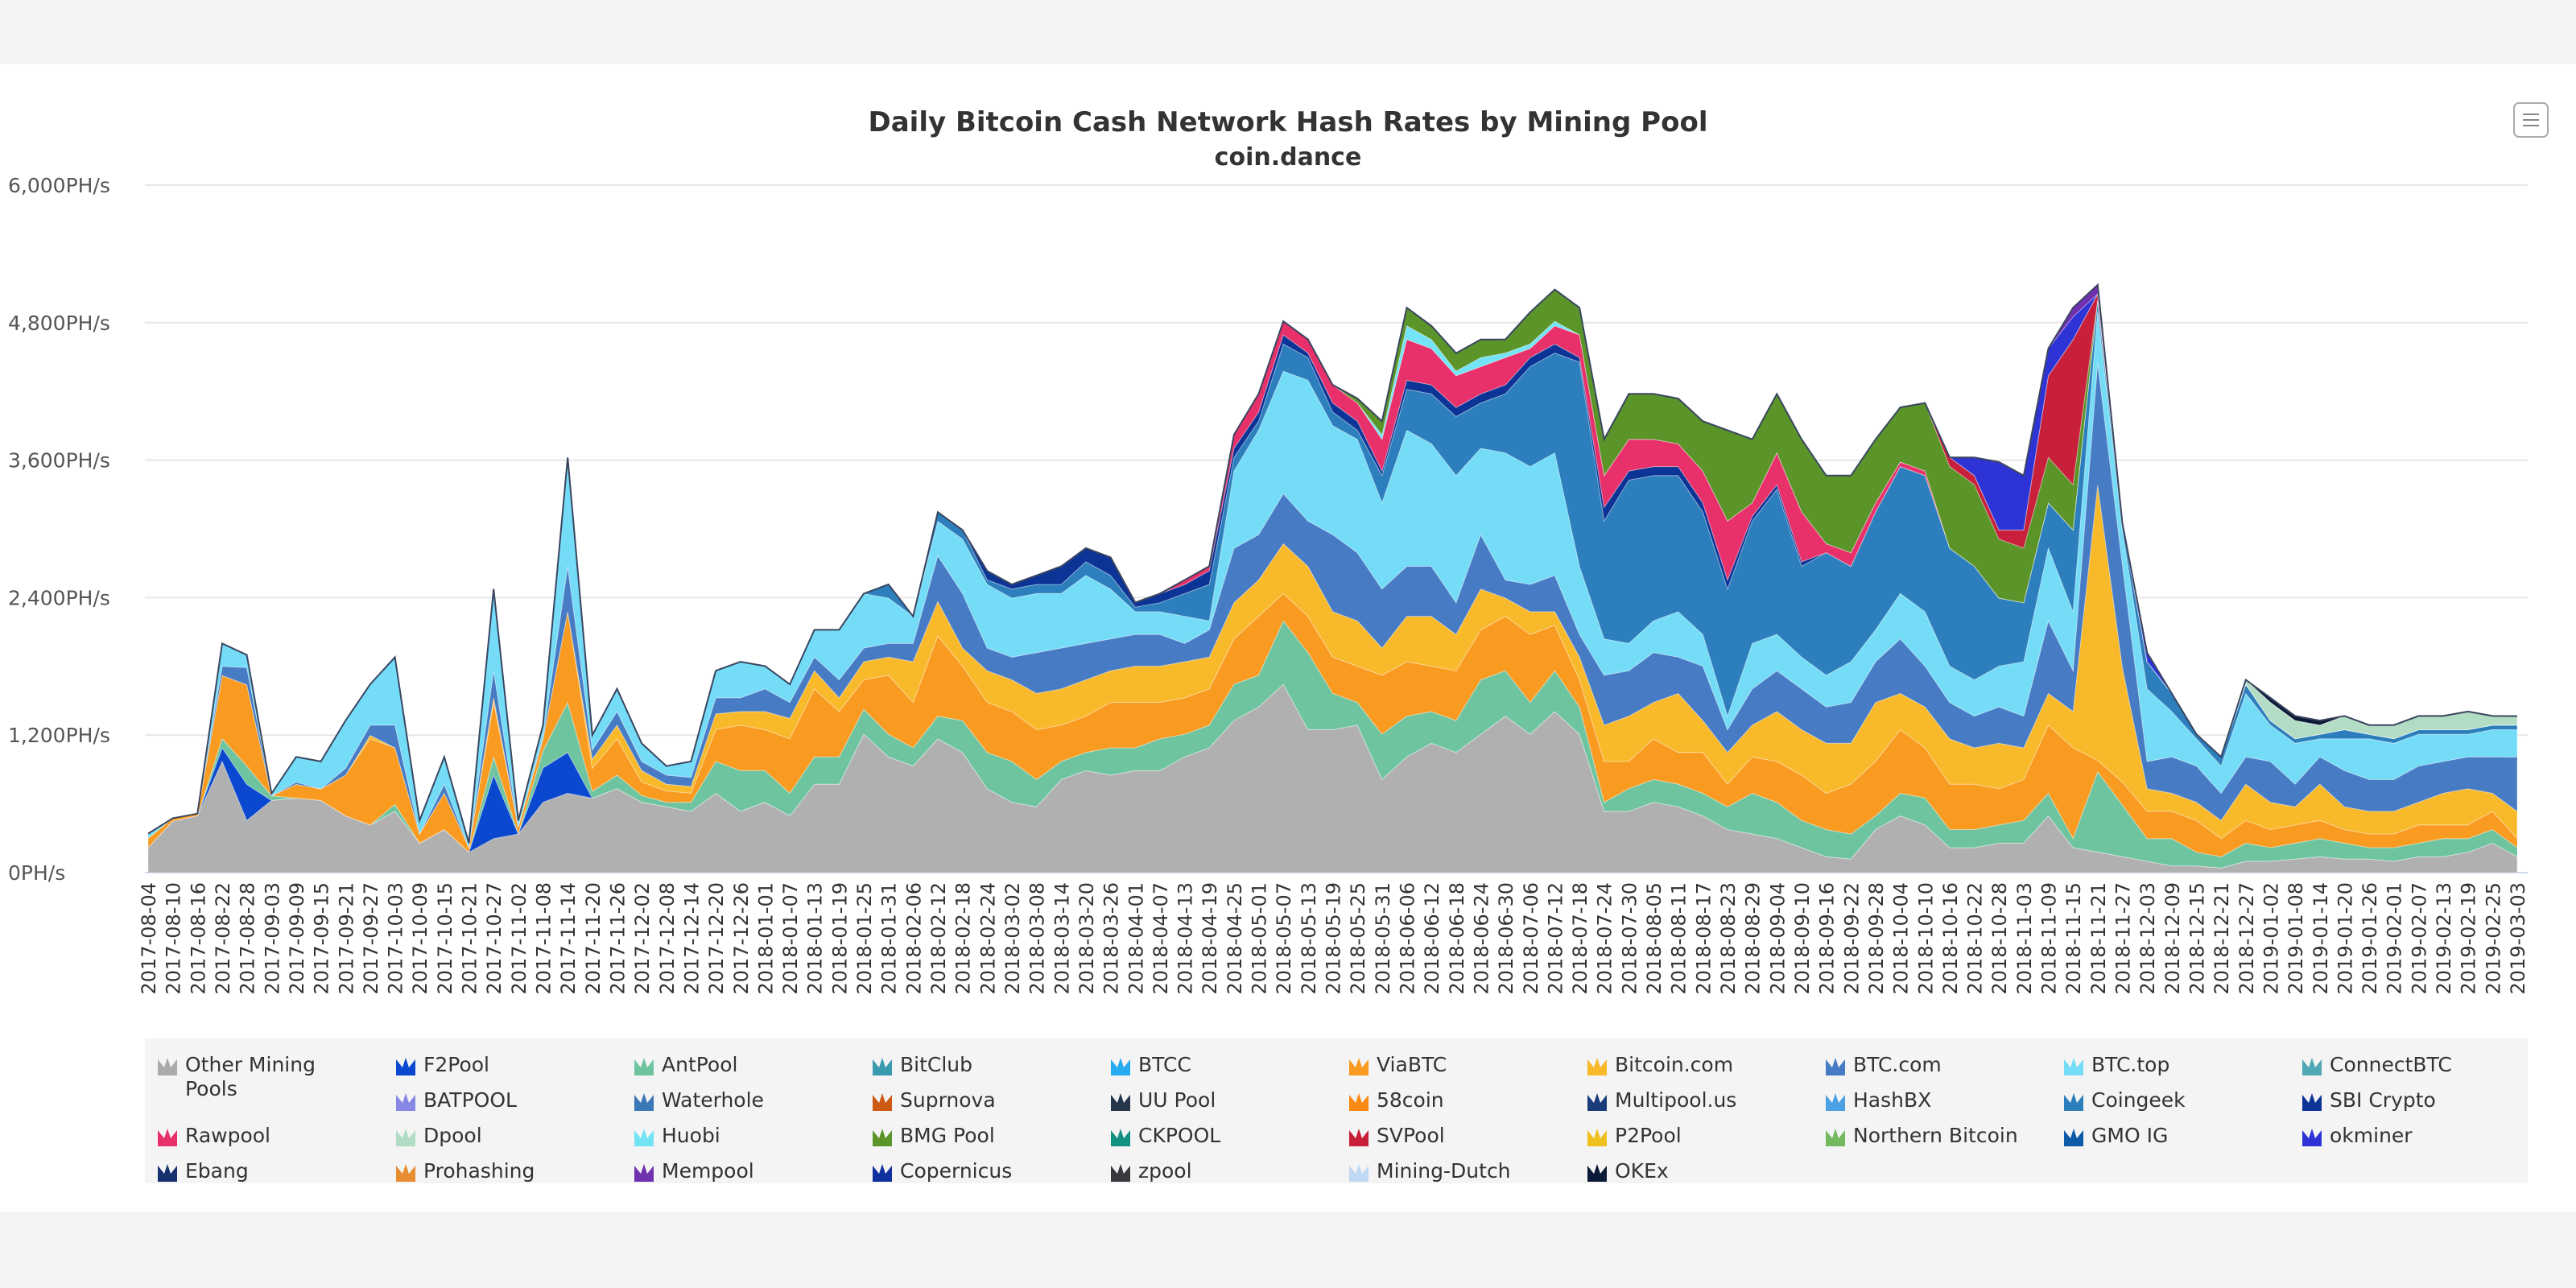  I want to click on x-tick-label: 2017-10-03, so click(396, 938).